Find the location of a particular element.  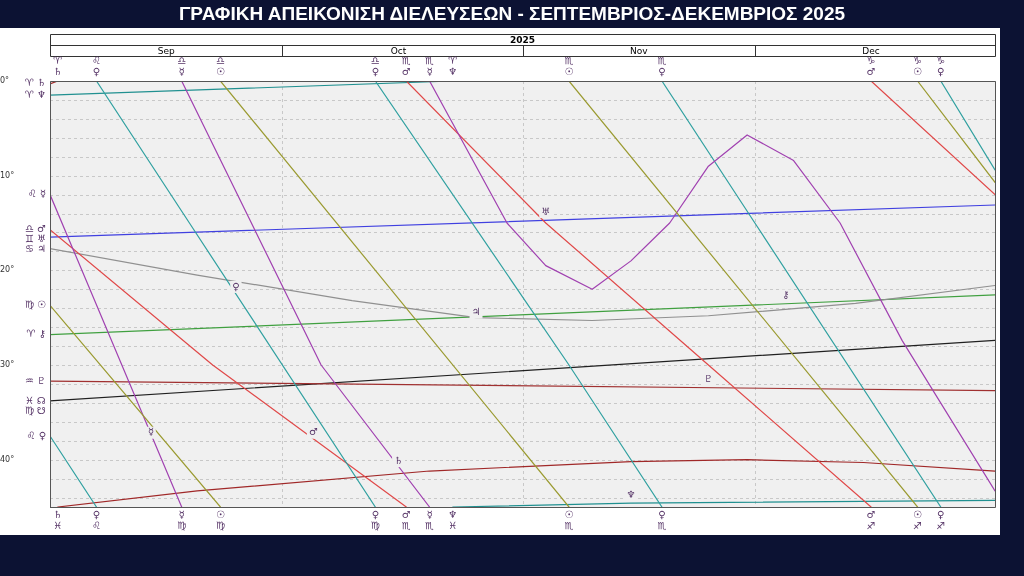

annotation: ♄ ♓ is located at coordinates (58, 519).